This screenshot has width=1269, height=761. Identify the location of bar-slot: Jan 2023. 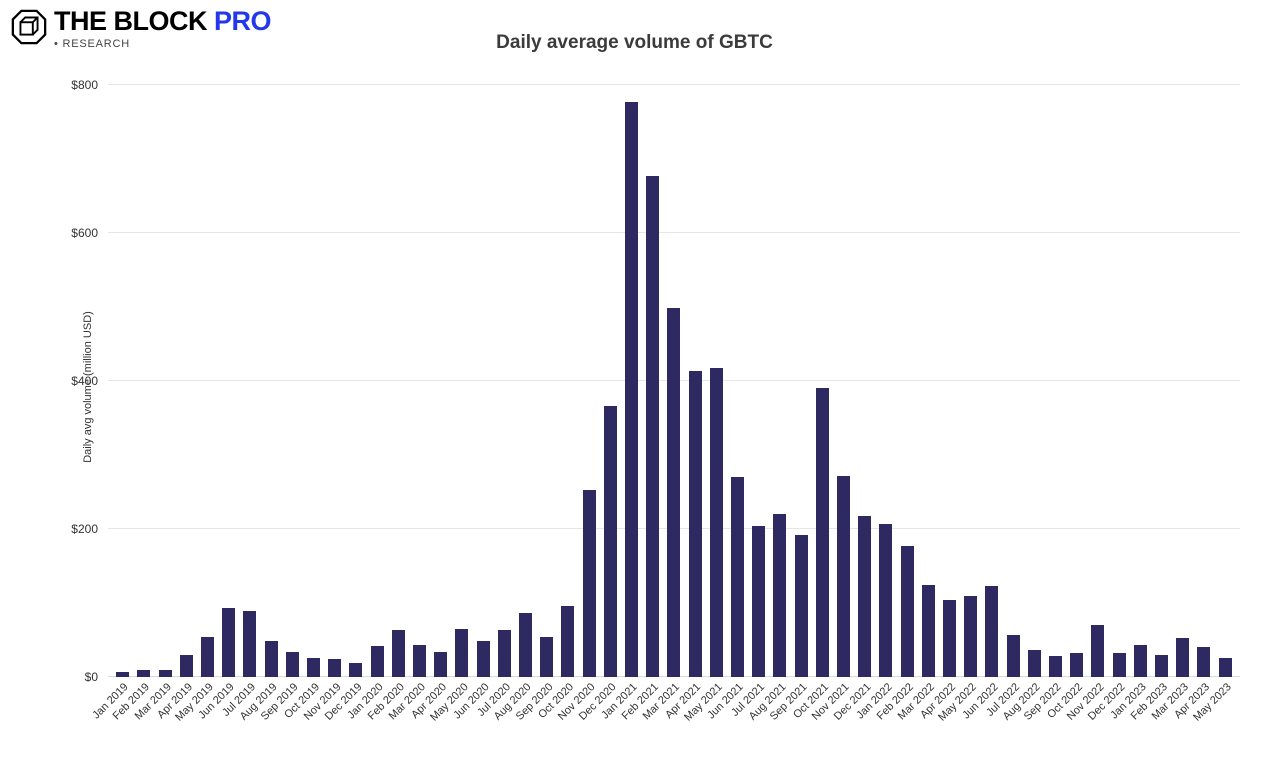
(1129, 403).